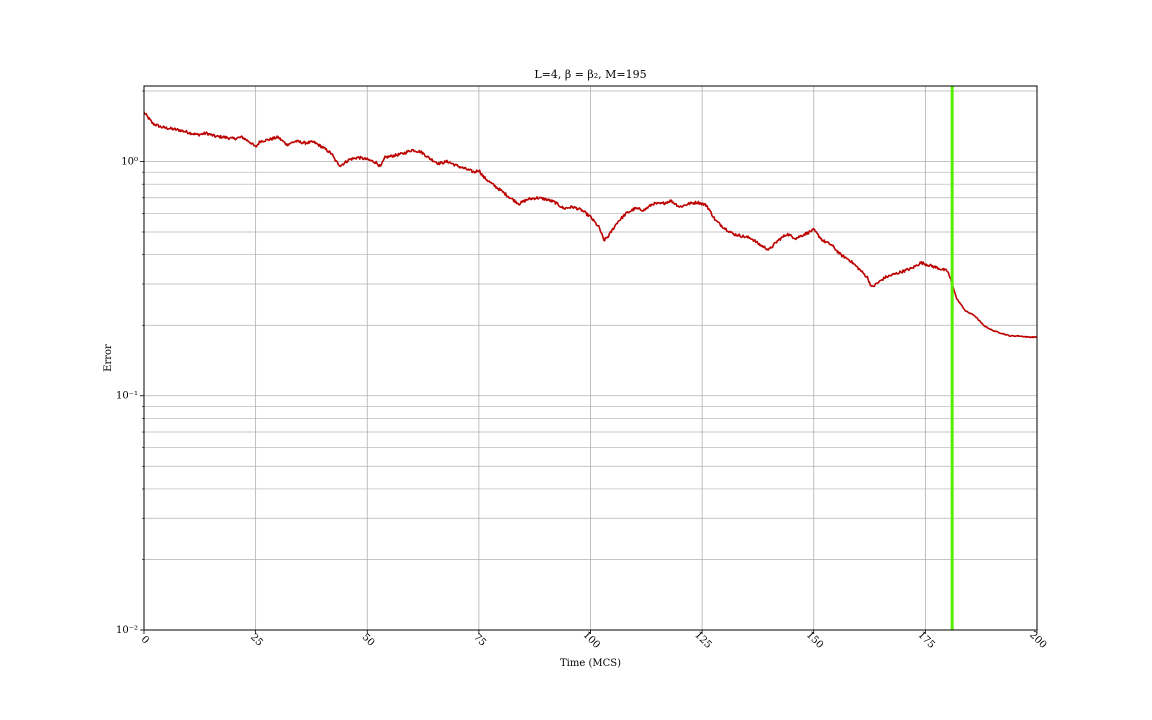  I want to click on y-axis-label: Error, so click(108, 358).